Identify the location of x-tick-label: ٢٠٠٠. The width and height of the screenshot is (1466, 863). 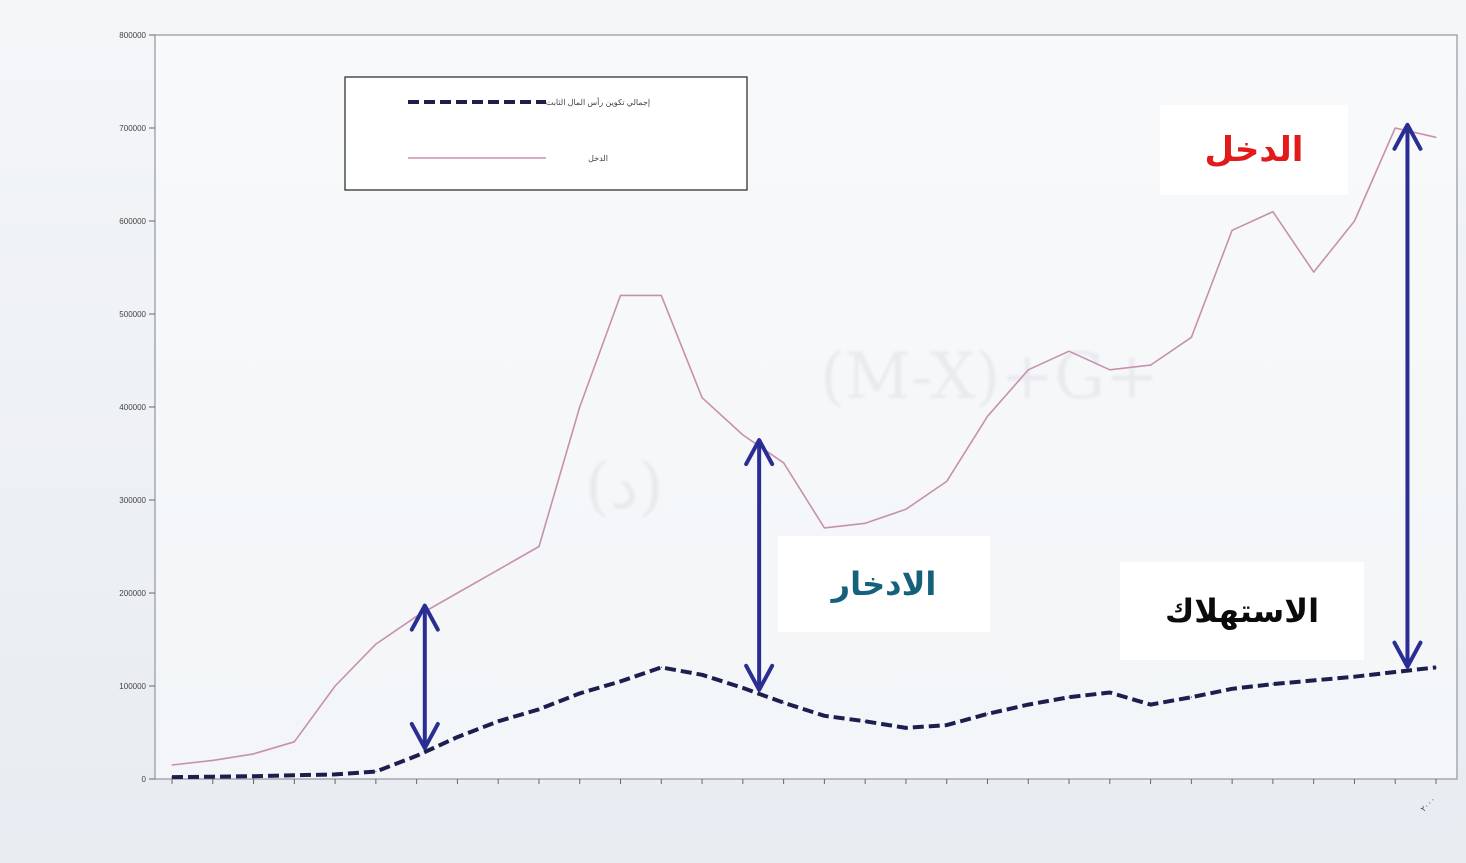
(1428, 804).